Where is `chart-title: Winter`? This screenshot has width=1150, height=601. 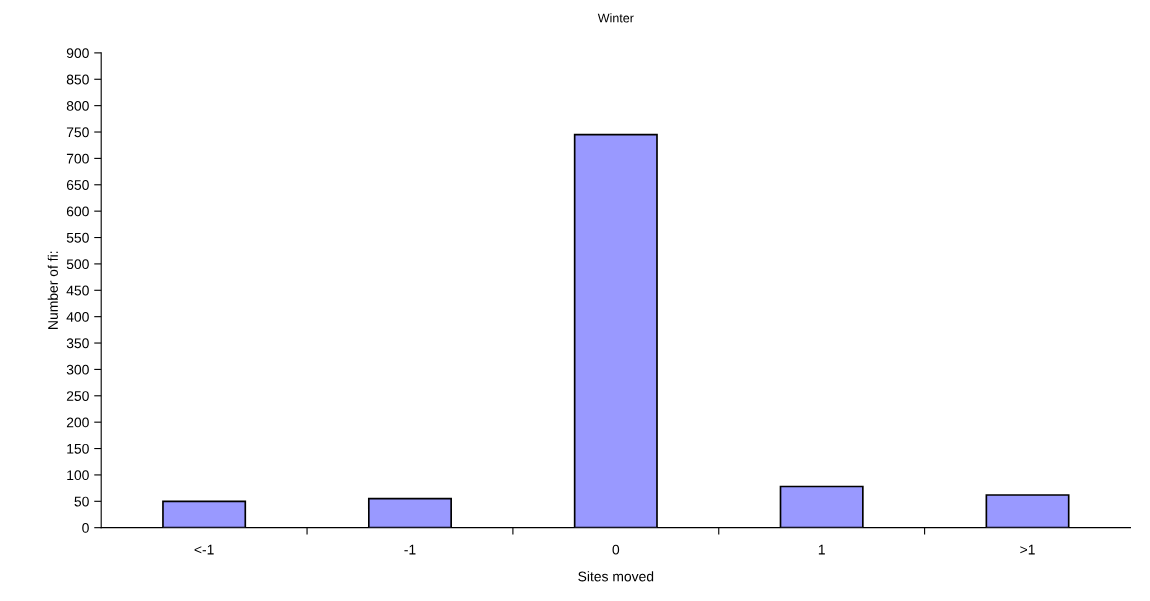
chart-title: Winter is located at coordinates (615, 18).